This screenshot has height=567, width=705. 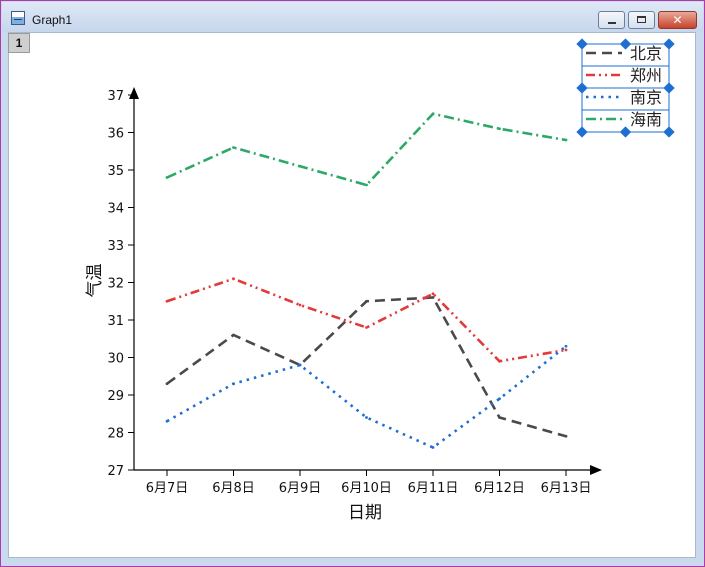 I want to click on y-tick-label: 32, so click(x=115, y=284).